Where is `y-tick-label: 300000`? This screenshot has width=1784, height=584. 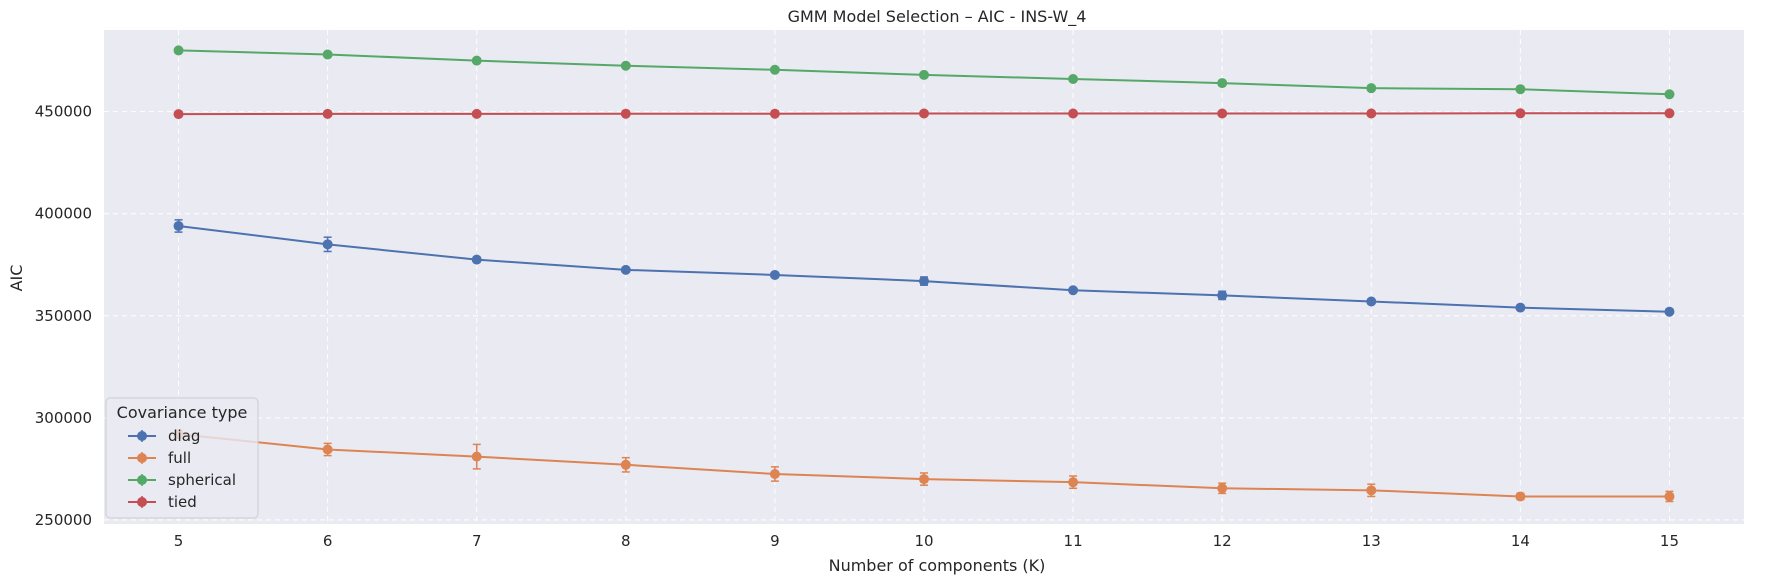
y-tick-label: 300000 is located at coordinates (63, 418).